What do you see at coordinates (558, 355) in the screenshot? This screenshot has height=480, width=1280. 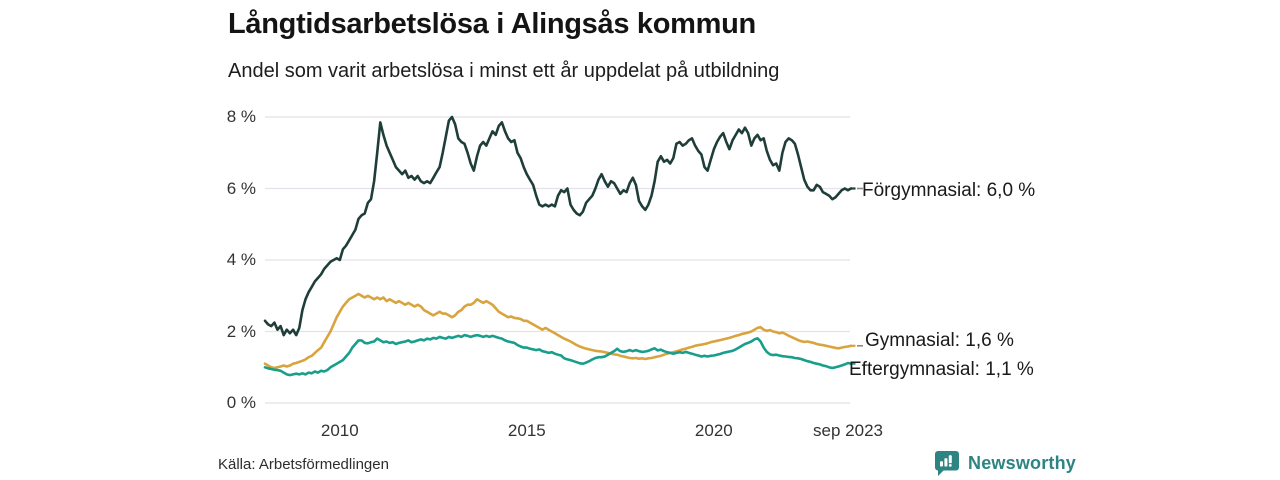 I see `series-line-eftergymnasial` at bounding box center [558, 355].